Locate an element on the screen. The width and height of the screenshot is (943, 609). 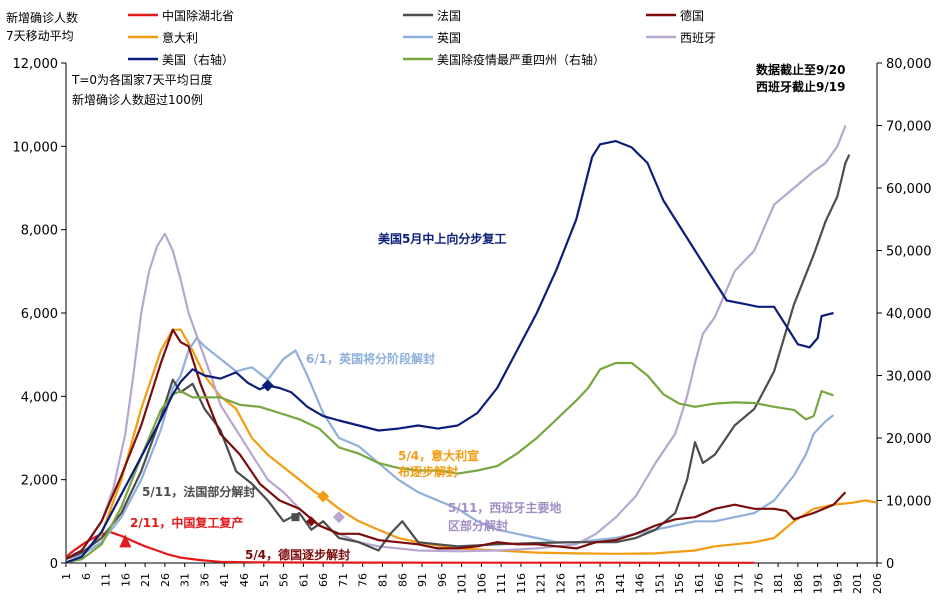
x-tick-label: 106 is located at coordinates (481, 583).